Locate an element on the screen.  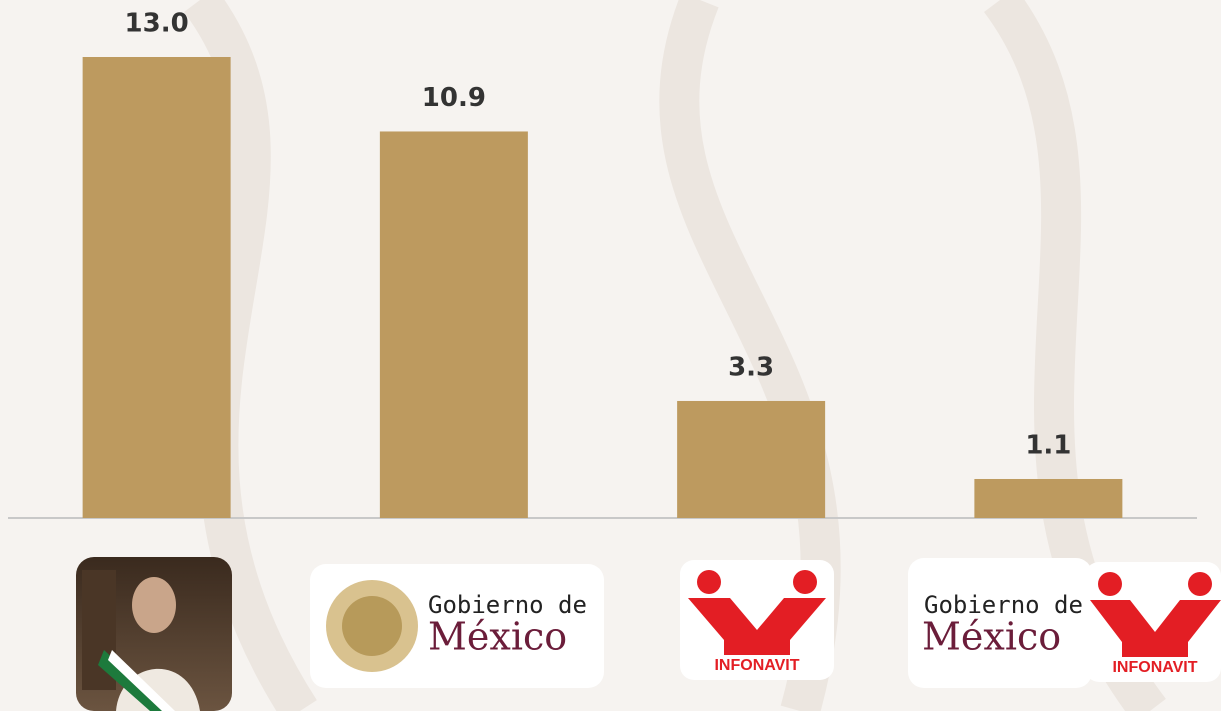
value-label: 10.9 is located at coordinates (454, 98).